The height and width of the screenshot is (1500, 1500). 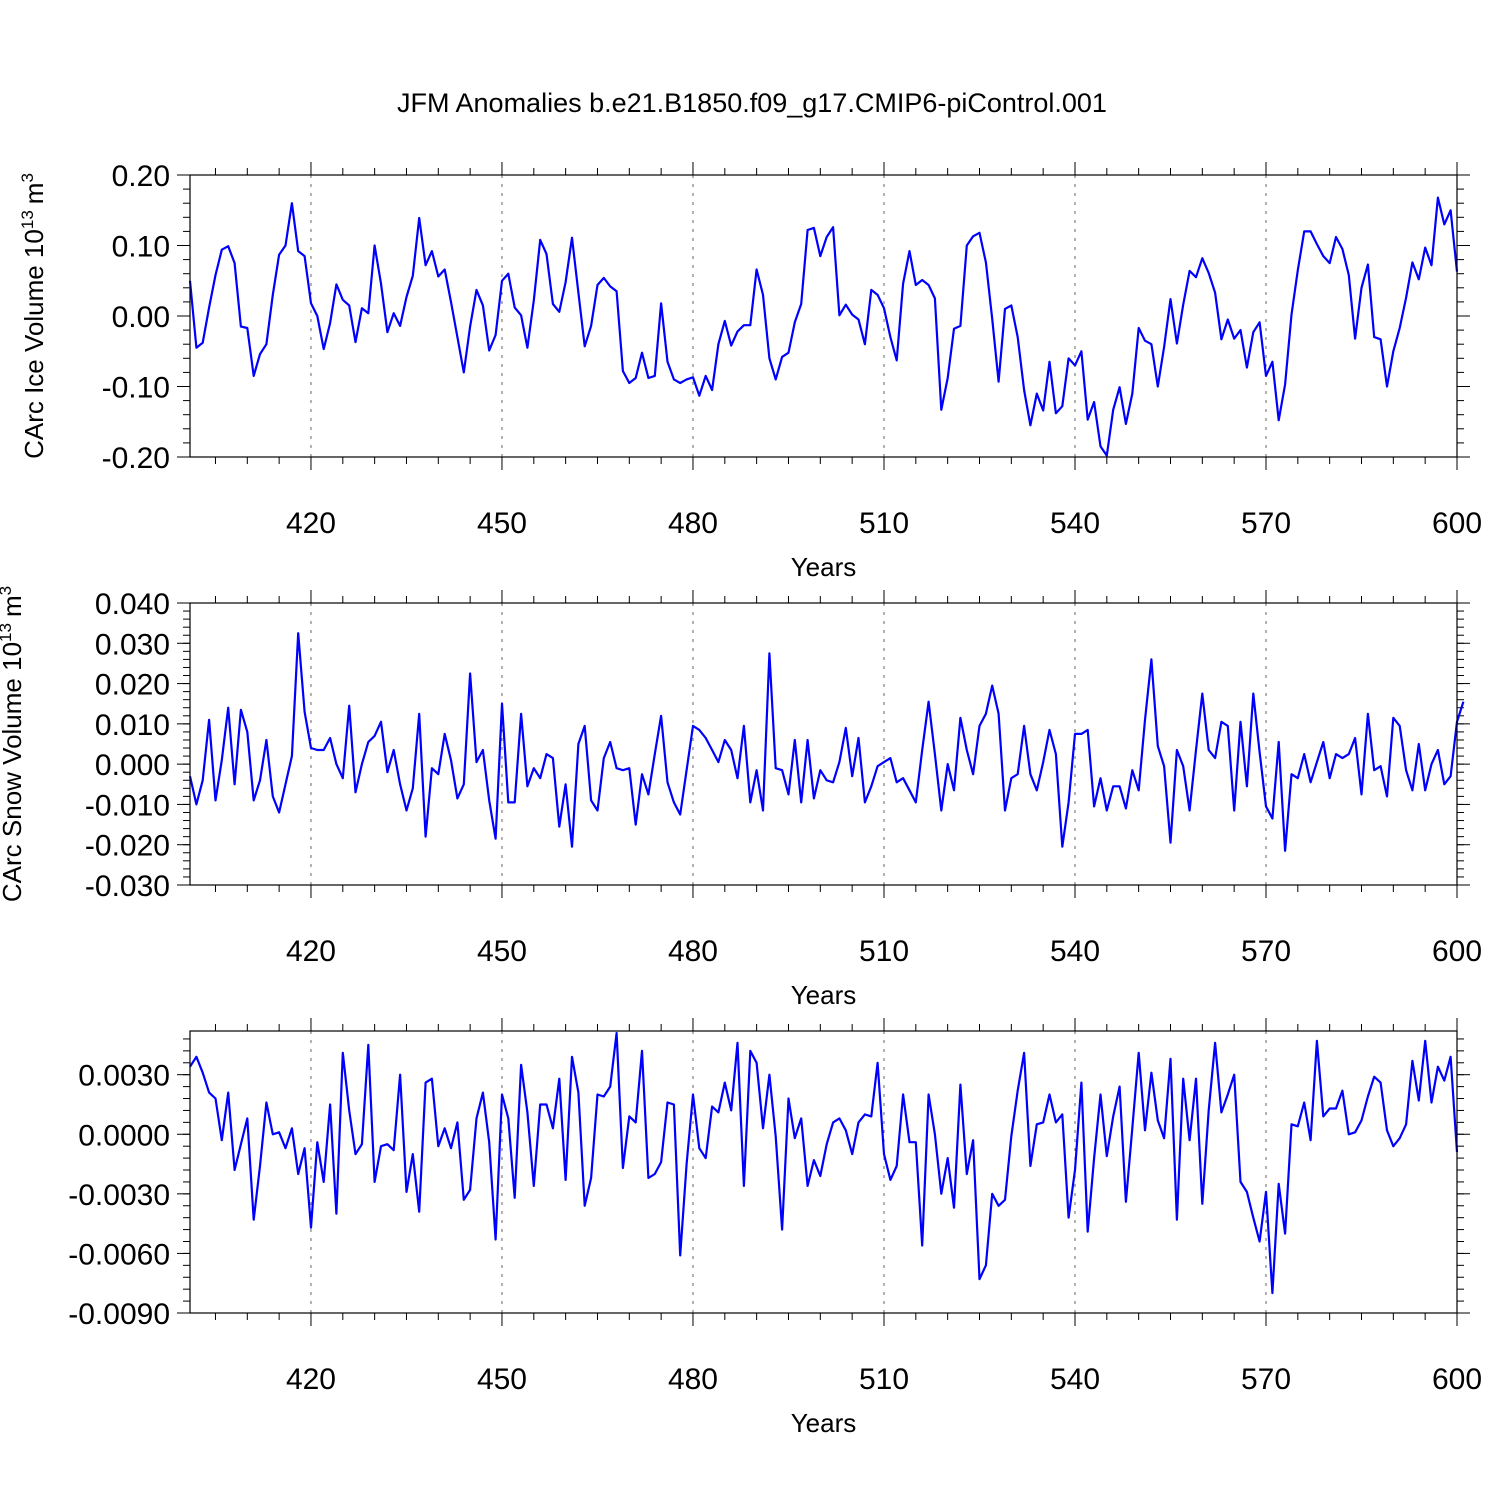 What do you see at coordinates (119, 1254) in the screenshot?
I see `y-tick-label: -0.0060` at bounding box center [119, 1254].